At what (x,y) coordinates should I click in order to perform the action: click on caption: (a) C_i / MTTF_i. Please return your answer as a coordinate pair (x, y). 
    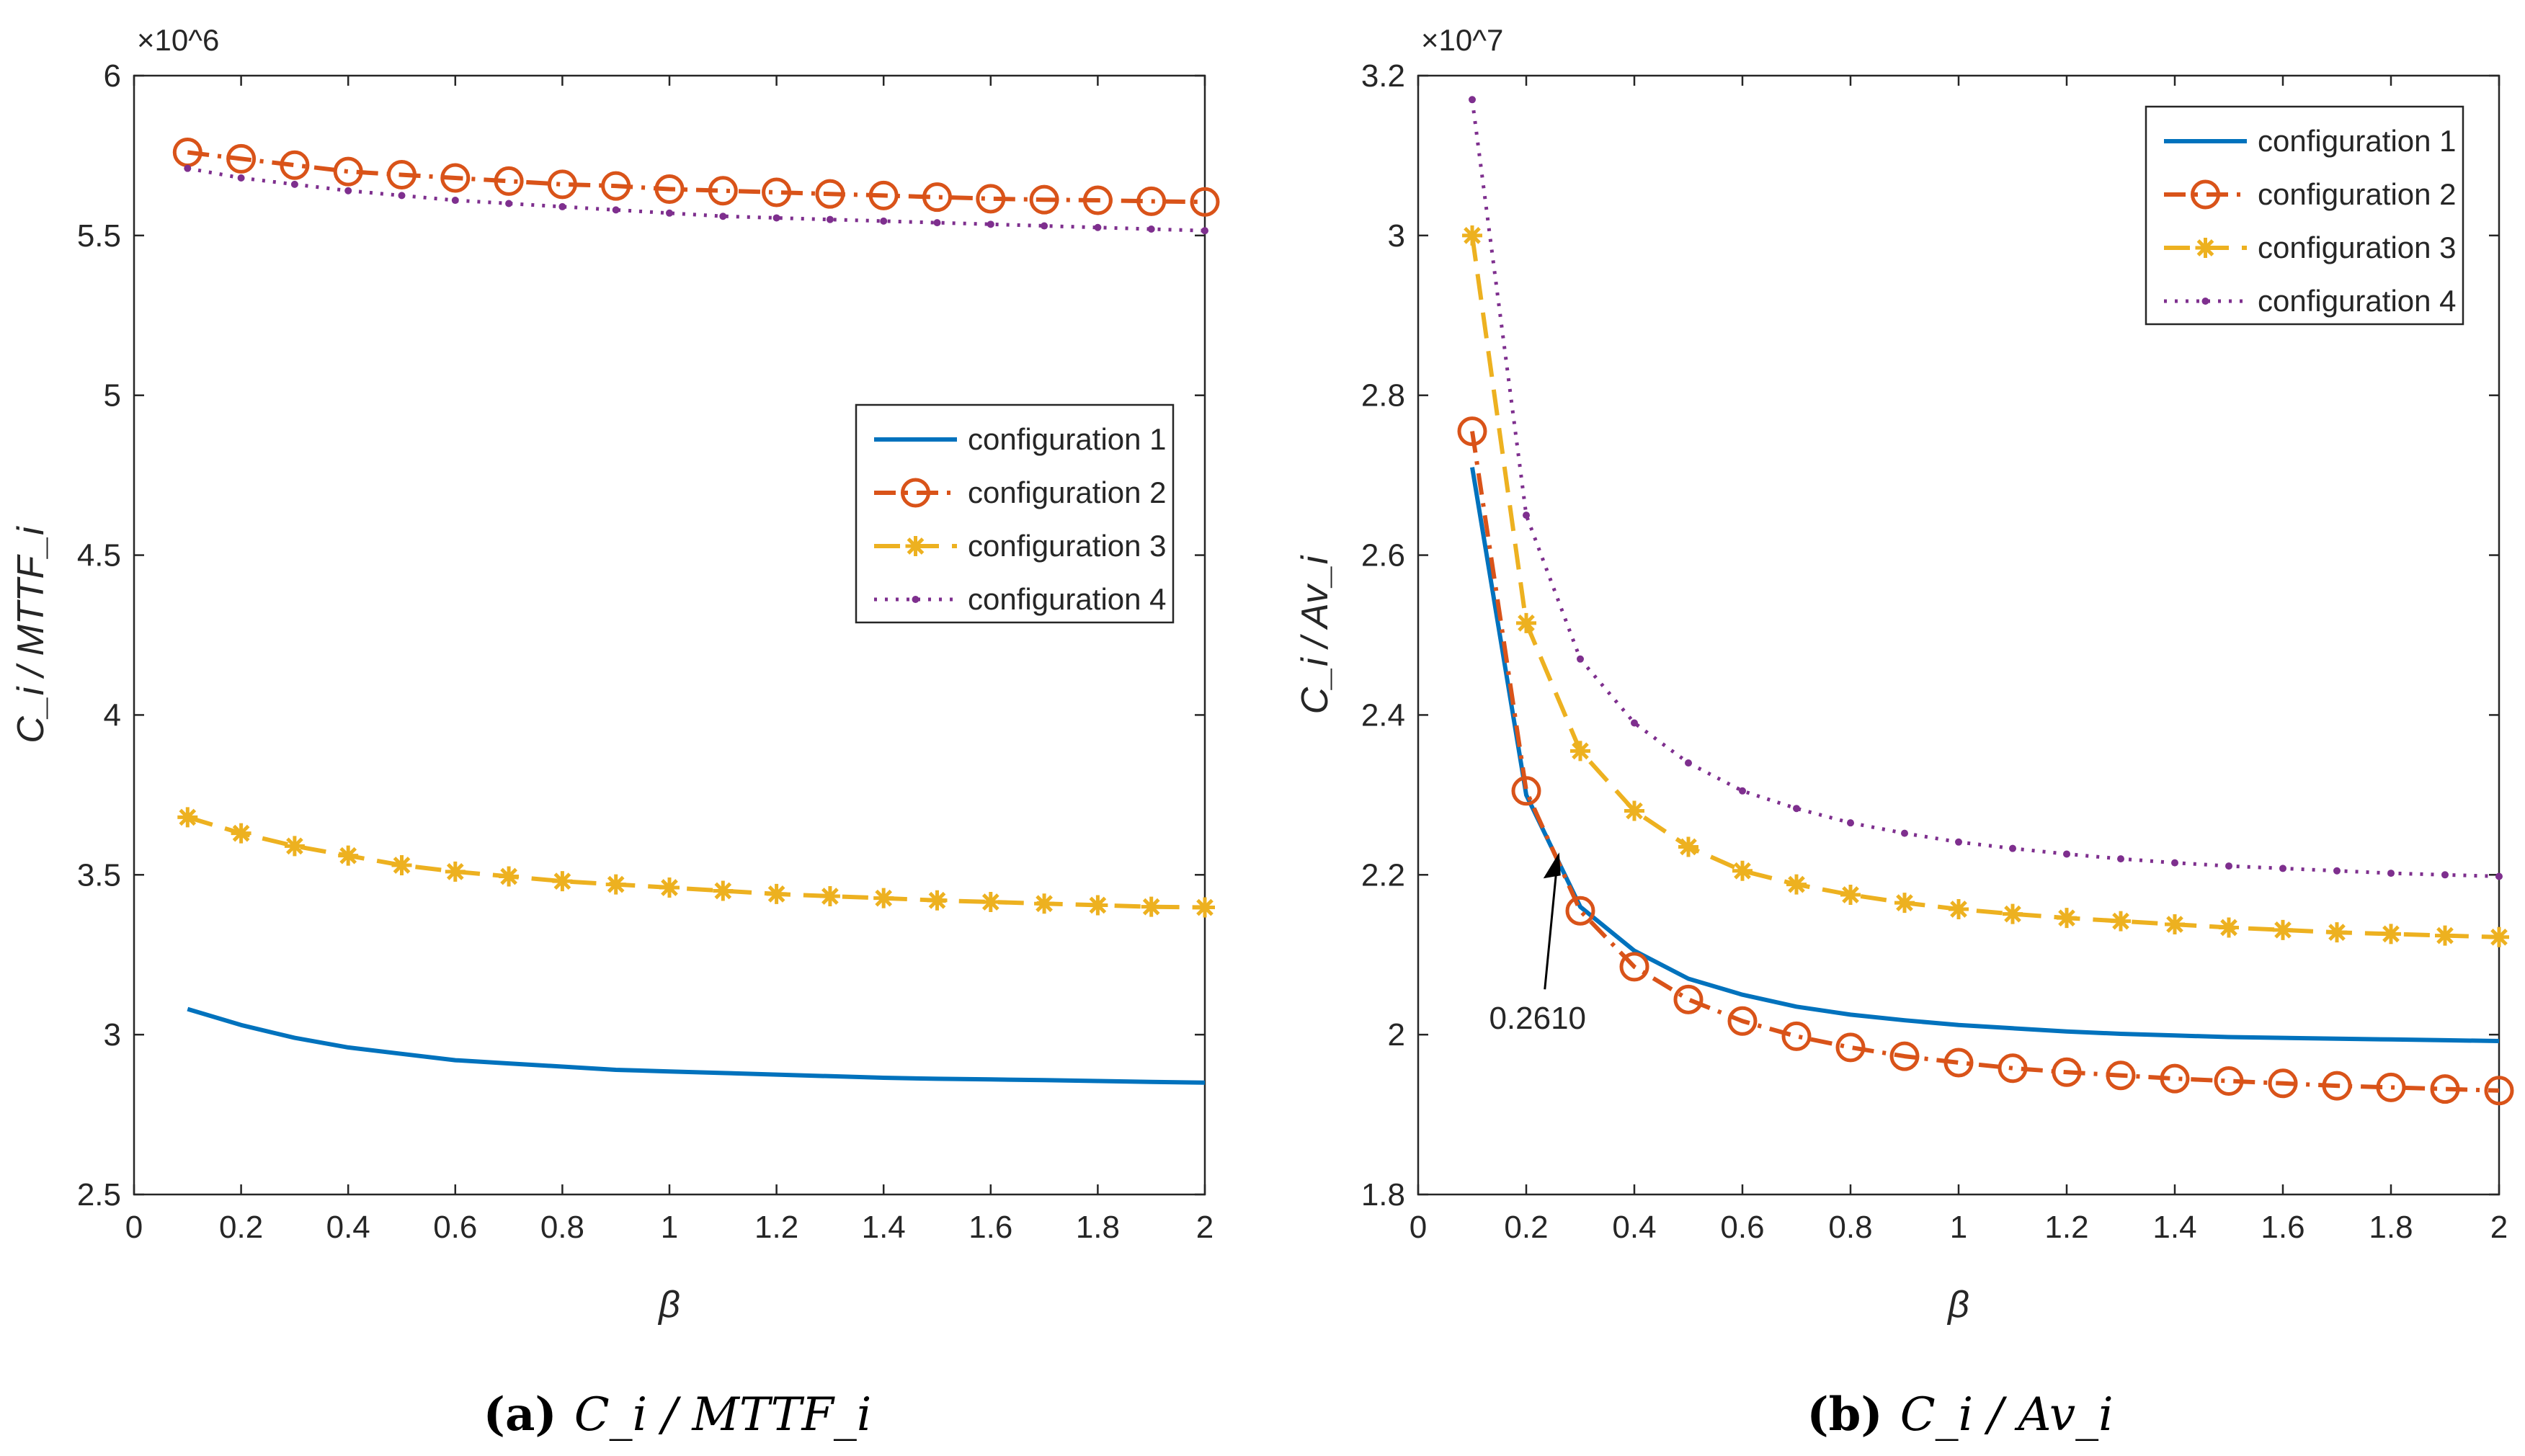
    Looking at the image, I should click on (678, 1415).